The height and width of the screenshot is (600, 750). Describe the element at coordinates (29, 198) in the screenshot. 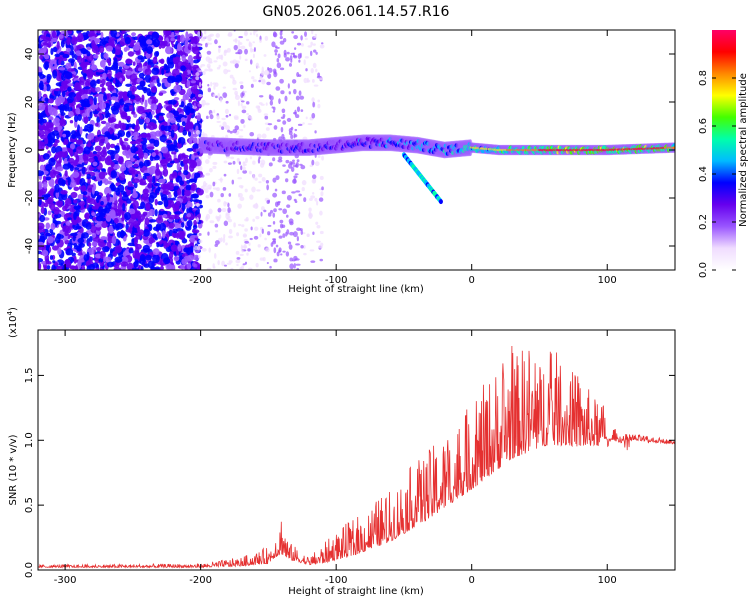

I see `y-tick-label: -20` at that location.